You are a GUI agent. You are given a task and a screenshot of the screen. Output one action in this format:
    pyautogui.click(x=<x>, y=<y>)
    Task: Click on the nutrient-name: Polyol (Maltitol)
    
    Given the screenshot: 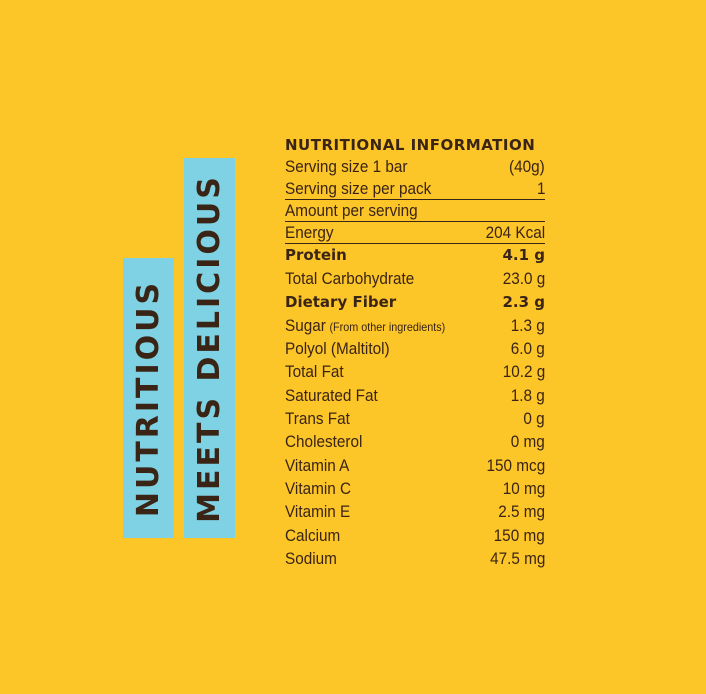 What is the action you would take?
    pyautogui.click(x=337, y=349)
    